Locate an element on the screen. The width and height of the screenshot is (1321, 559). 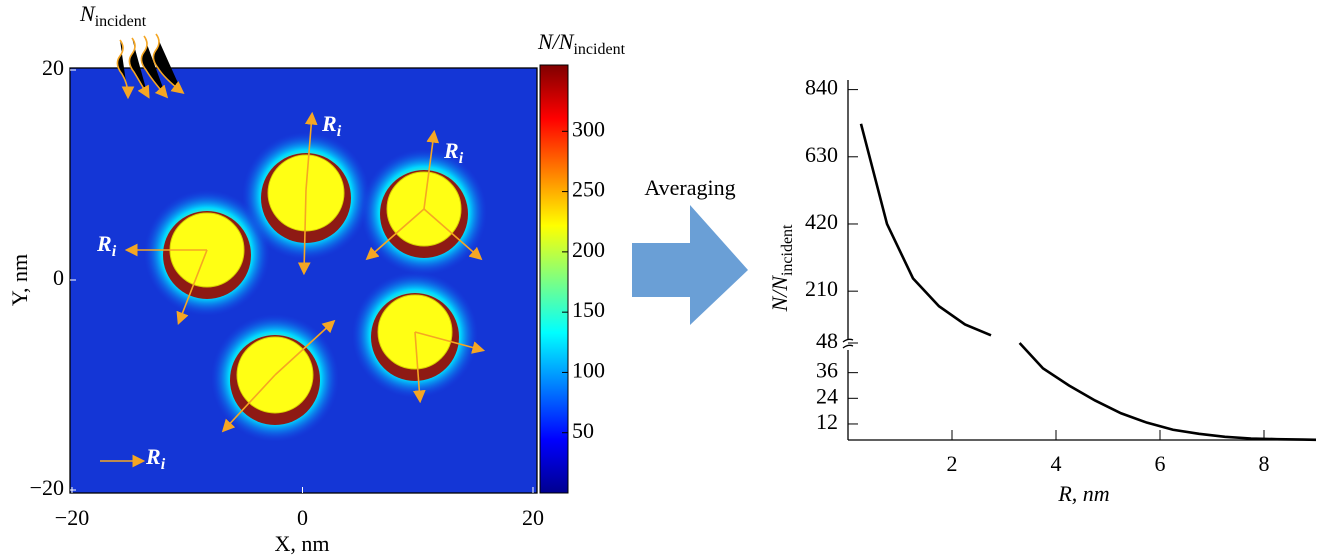
y-tick-label: −20 is located at coordinates (47, 487).